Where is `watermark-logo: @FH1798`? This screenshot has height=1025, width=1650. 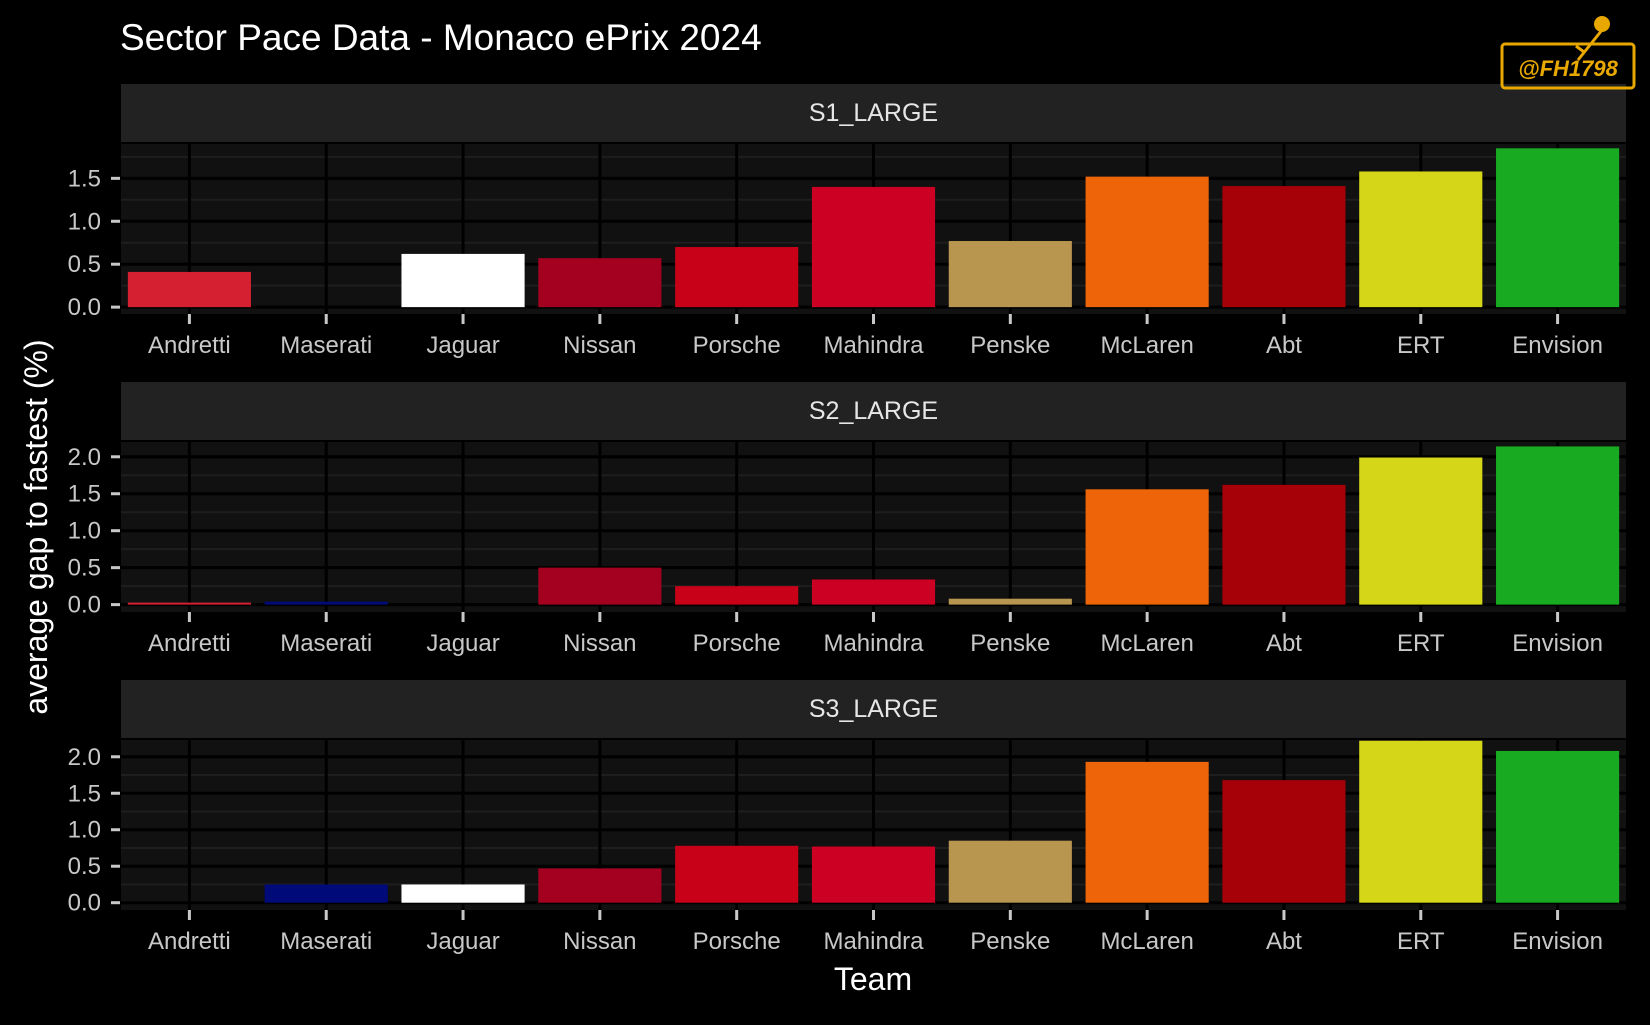 watermark-logo: @FH1798 is located at coordinates (1568, 53).